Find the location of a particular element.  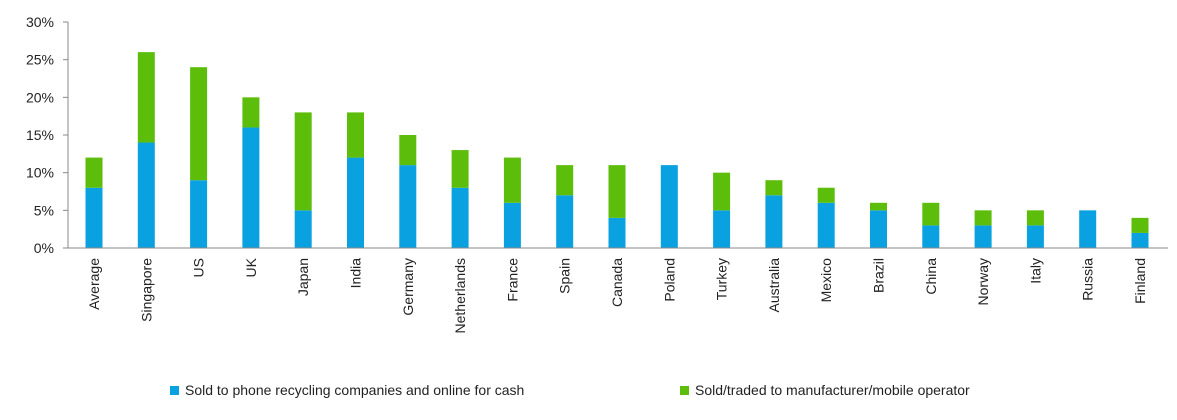

y-tick-label: 30% is located at coordinates (40, 22).